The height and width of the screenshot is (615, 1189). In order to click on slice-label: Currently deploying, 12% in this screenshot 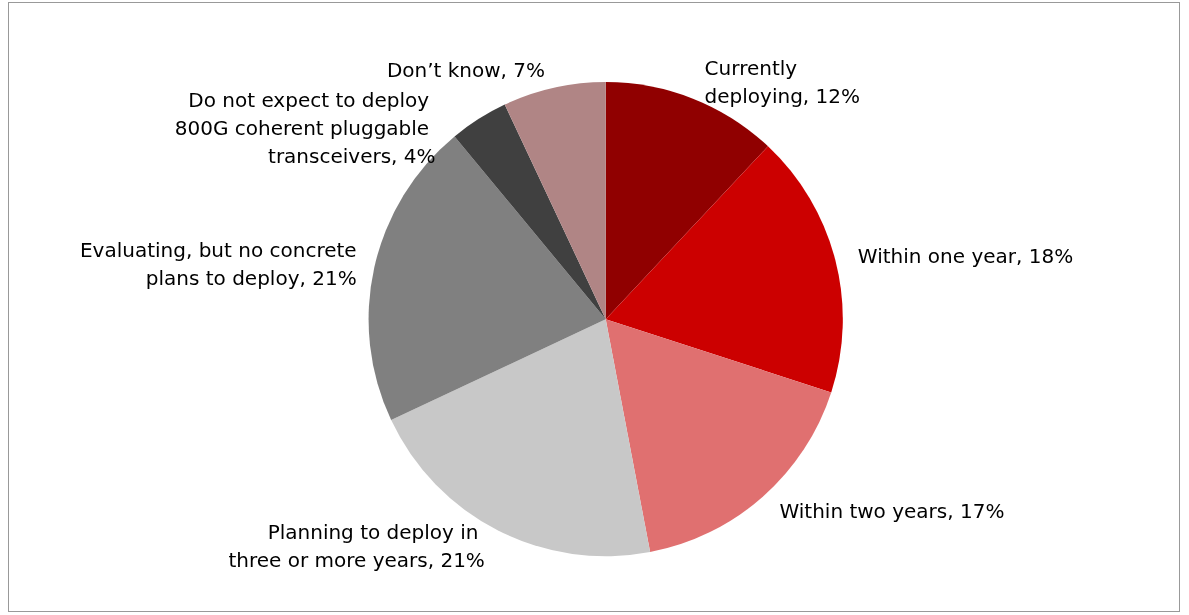, I will do `click(782, 81)`.